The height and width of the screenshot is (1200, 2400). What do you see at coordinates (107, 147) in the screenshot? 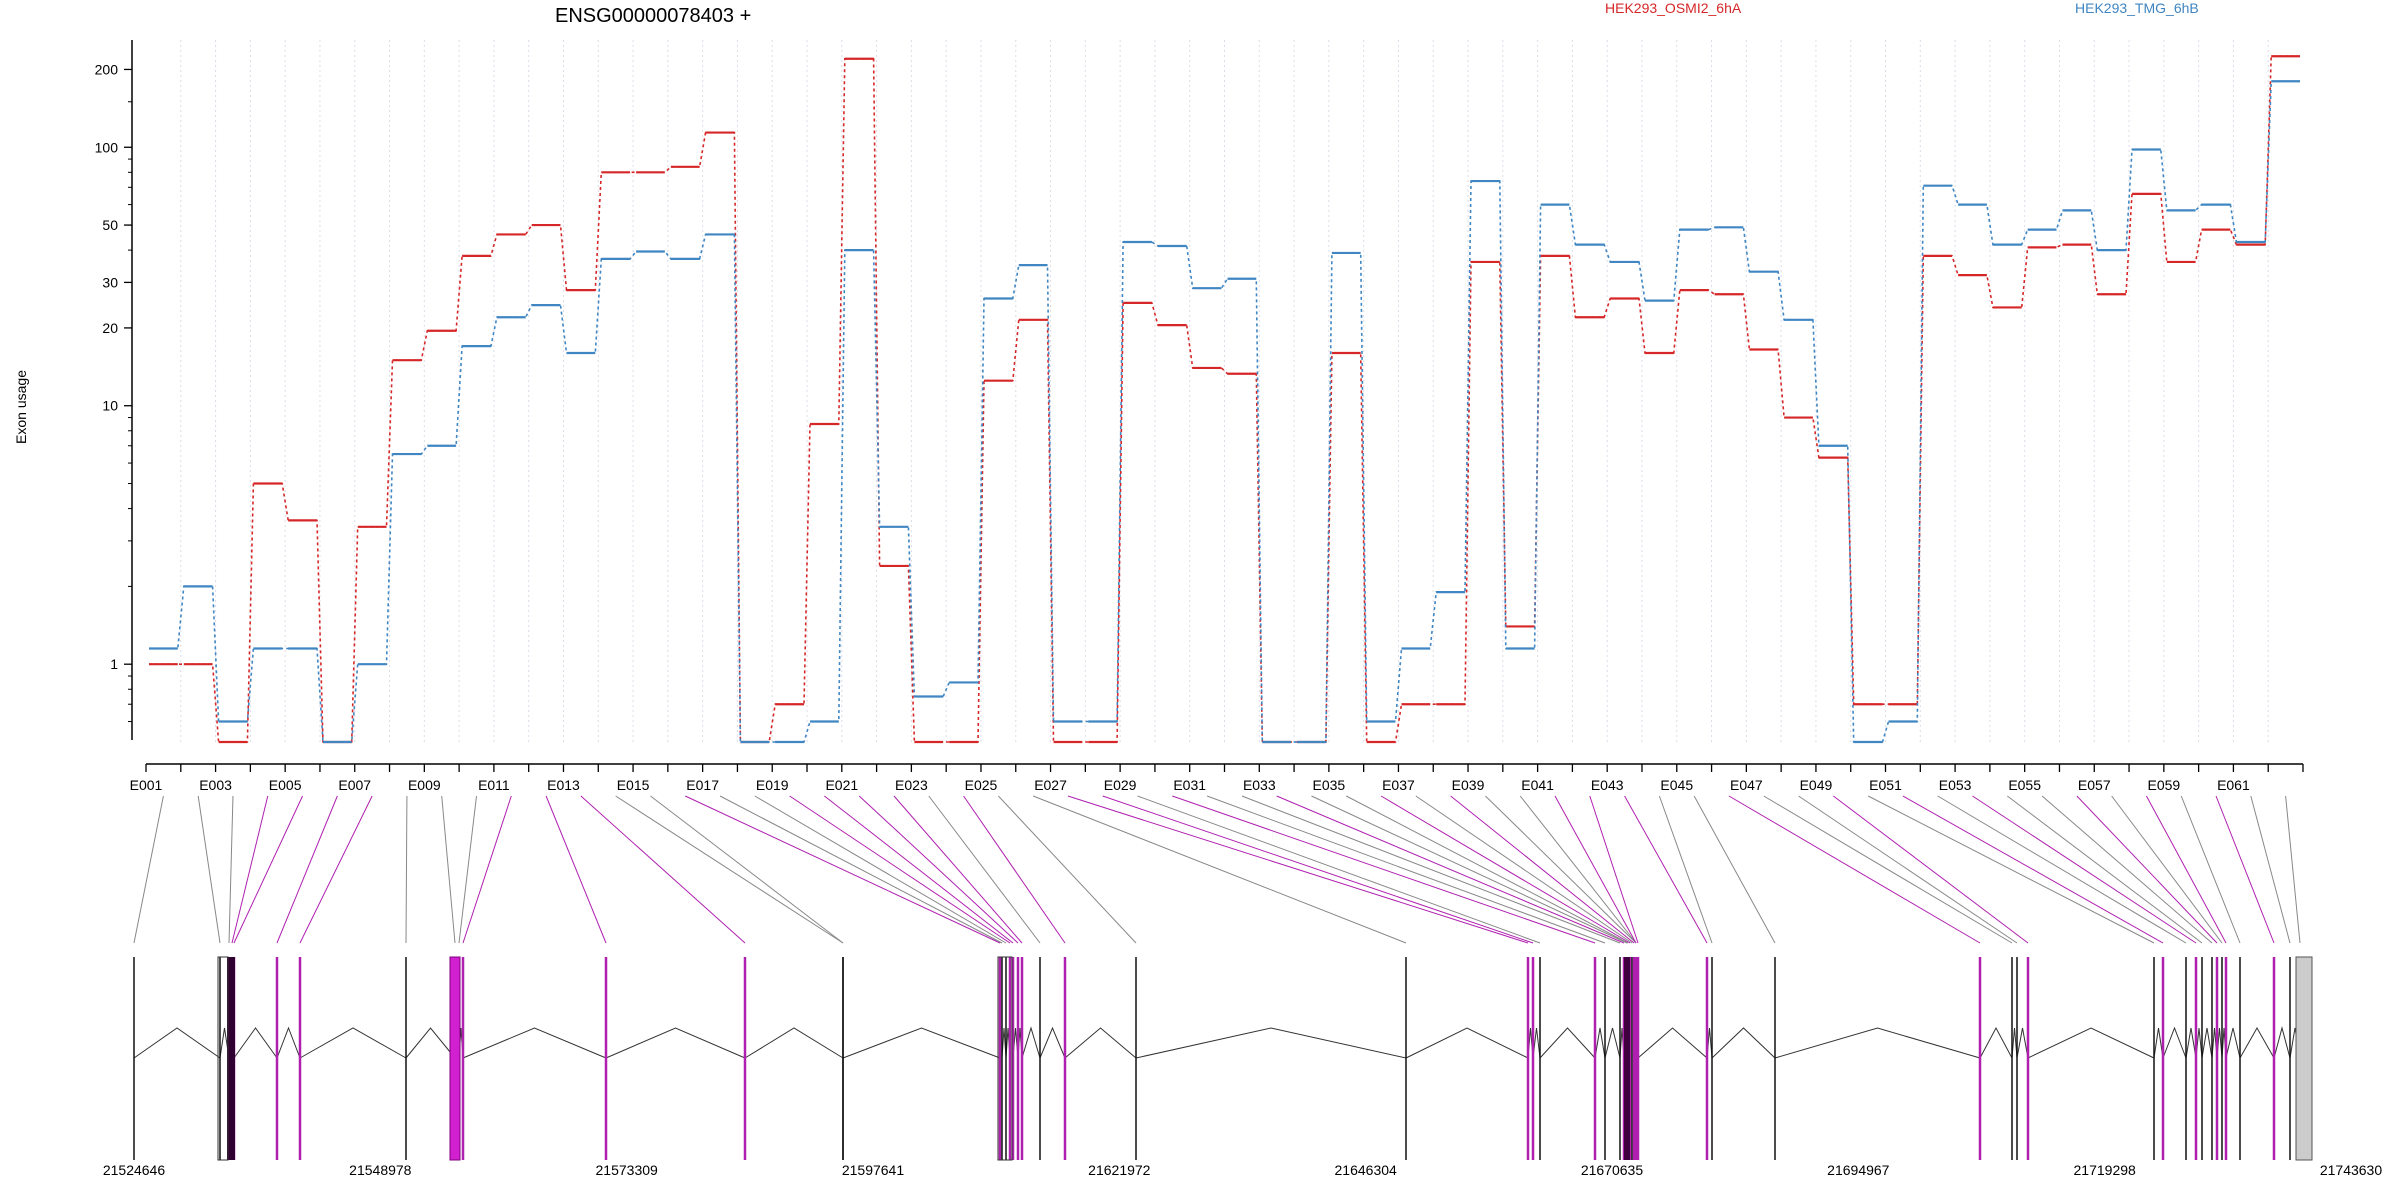
I see `y-tick-label: 100` at bounding box center [107, 147].